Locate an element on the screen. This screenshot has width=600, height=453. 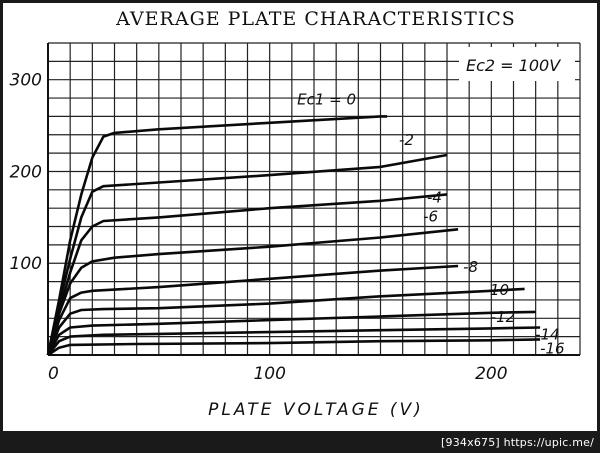
chart-title: AVERAGE PLATE CHARACTERISTICS is located at coordinates (315, 19).